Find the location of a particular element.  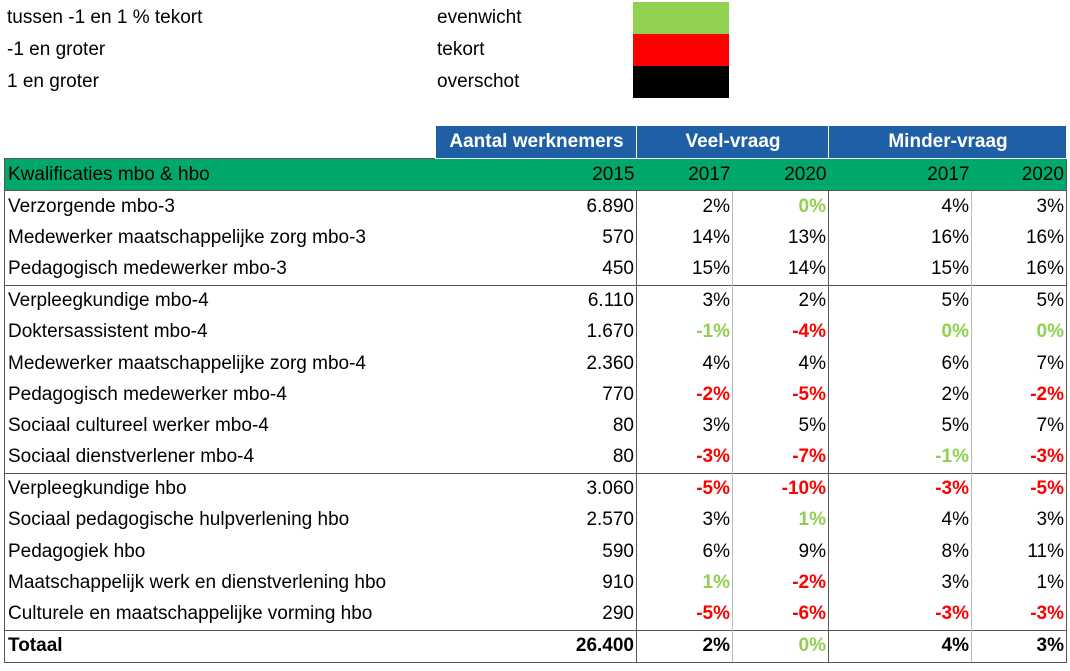

qualification-name: Verpleegkundige mbo-4 is located at coordinates (220, 300).